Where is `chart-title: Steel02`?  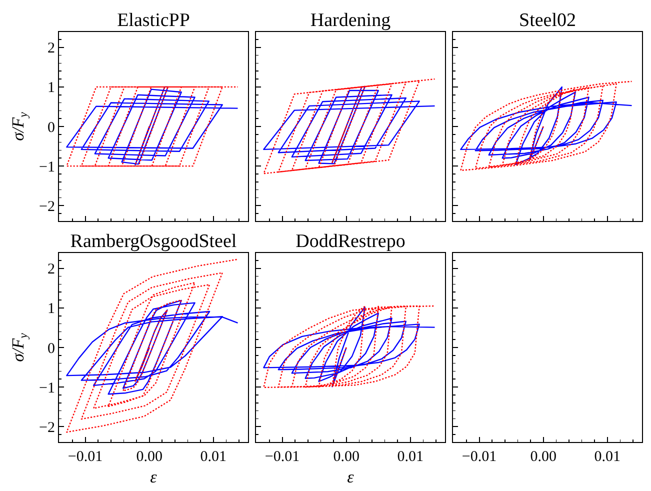
chart-title: Steel02 is located at coordinates (547, 20).